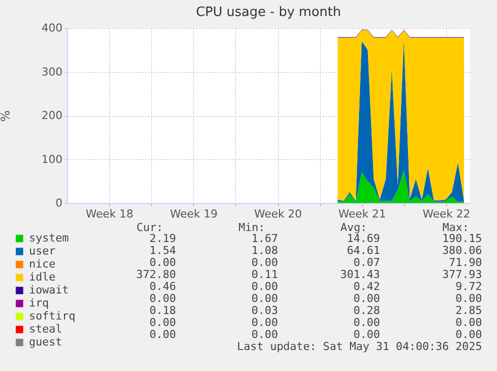 The image size is (497, 371). Describe the element at coordinates (462, 250) in the screenshot. I see `text: 380.06` at that location.